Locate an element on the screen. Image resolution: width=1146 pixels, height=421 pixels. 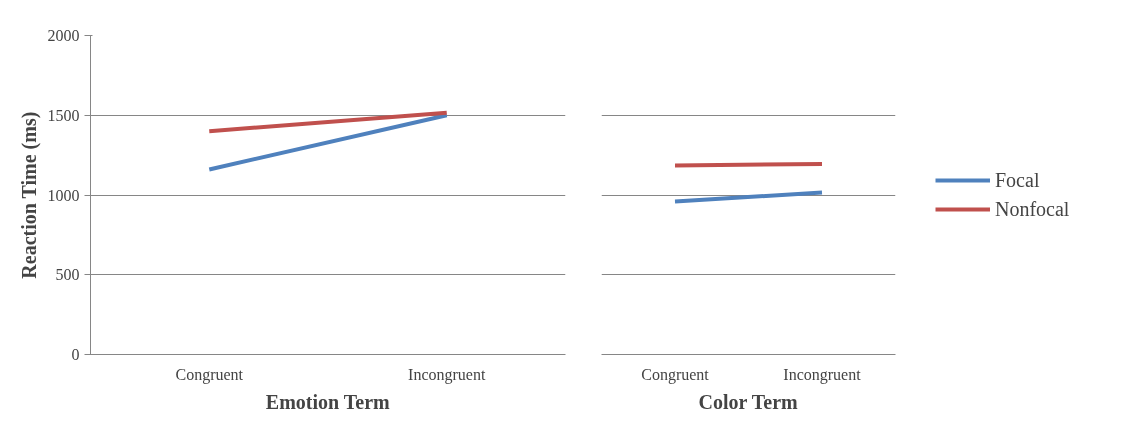
y-tick-label: 2000 is located at coordinates (63, 35).